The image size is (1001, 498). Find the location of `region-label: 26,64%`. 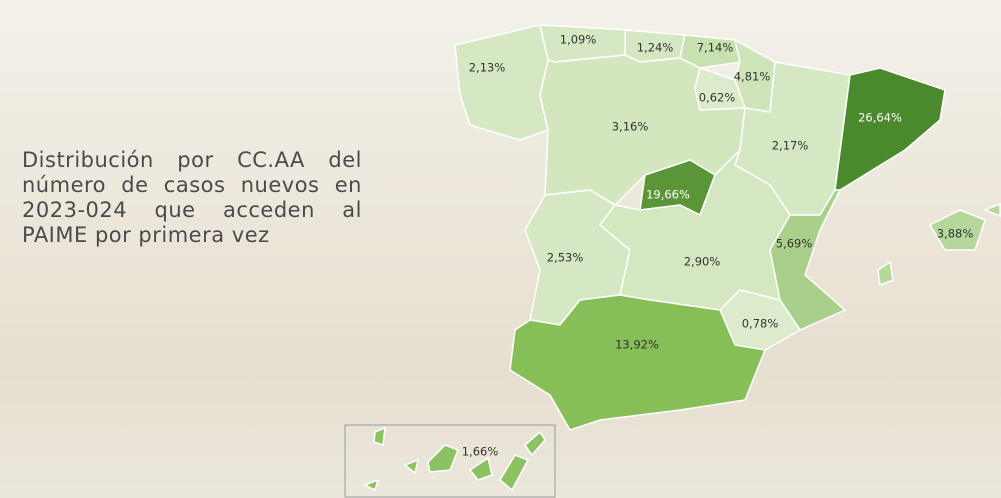

region-label: 26,64% is located at coordinates (880, 118).